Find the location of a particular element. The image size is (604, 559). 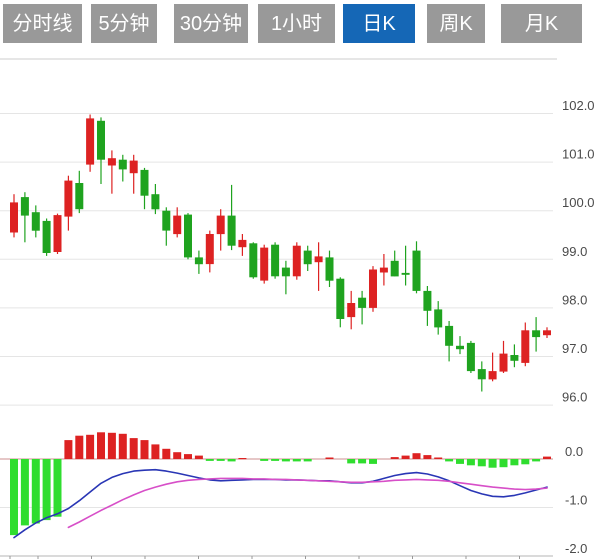

tab-5min: 5分钟 is located at coordinates (124, 23).